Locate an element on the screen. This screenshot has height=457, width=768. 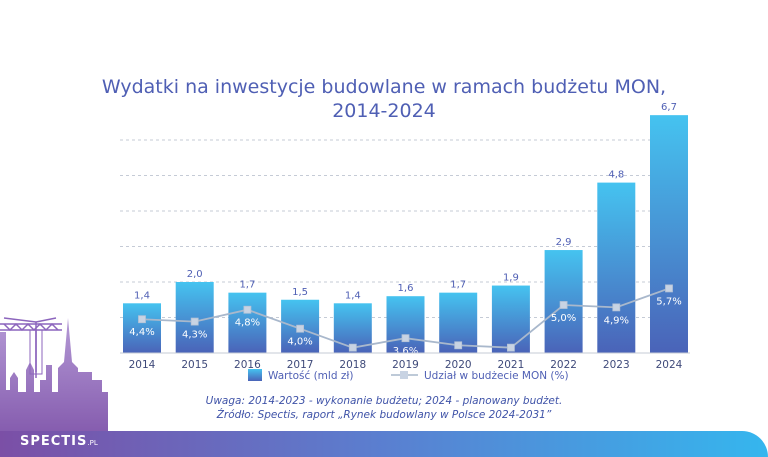
x-tick-label: 2016 is located at coordinates (247, 365).